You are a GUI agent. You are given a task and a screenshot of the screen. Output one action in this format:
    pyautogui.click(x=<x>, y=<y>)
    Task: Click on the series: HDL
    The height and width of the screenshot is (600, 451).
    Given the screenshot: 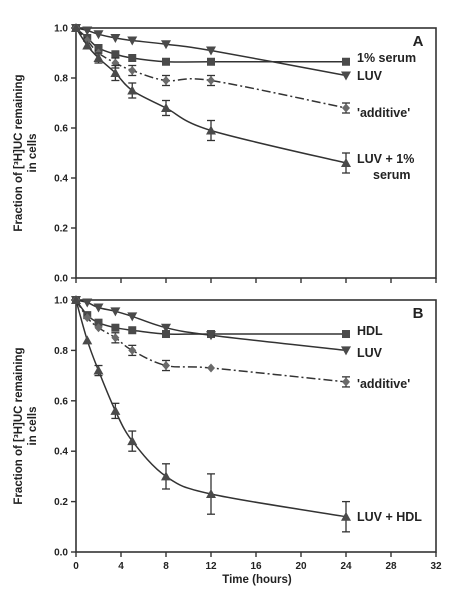 What is the action you would take?
    pyautogui.click(x=227, y=317)
    